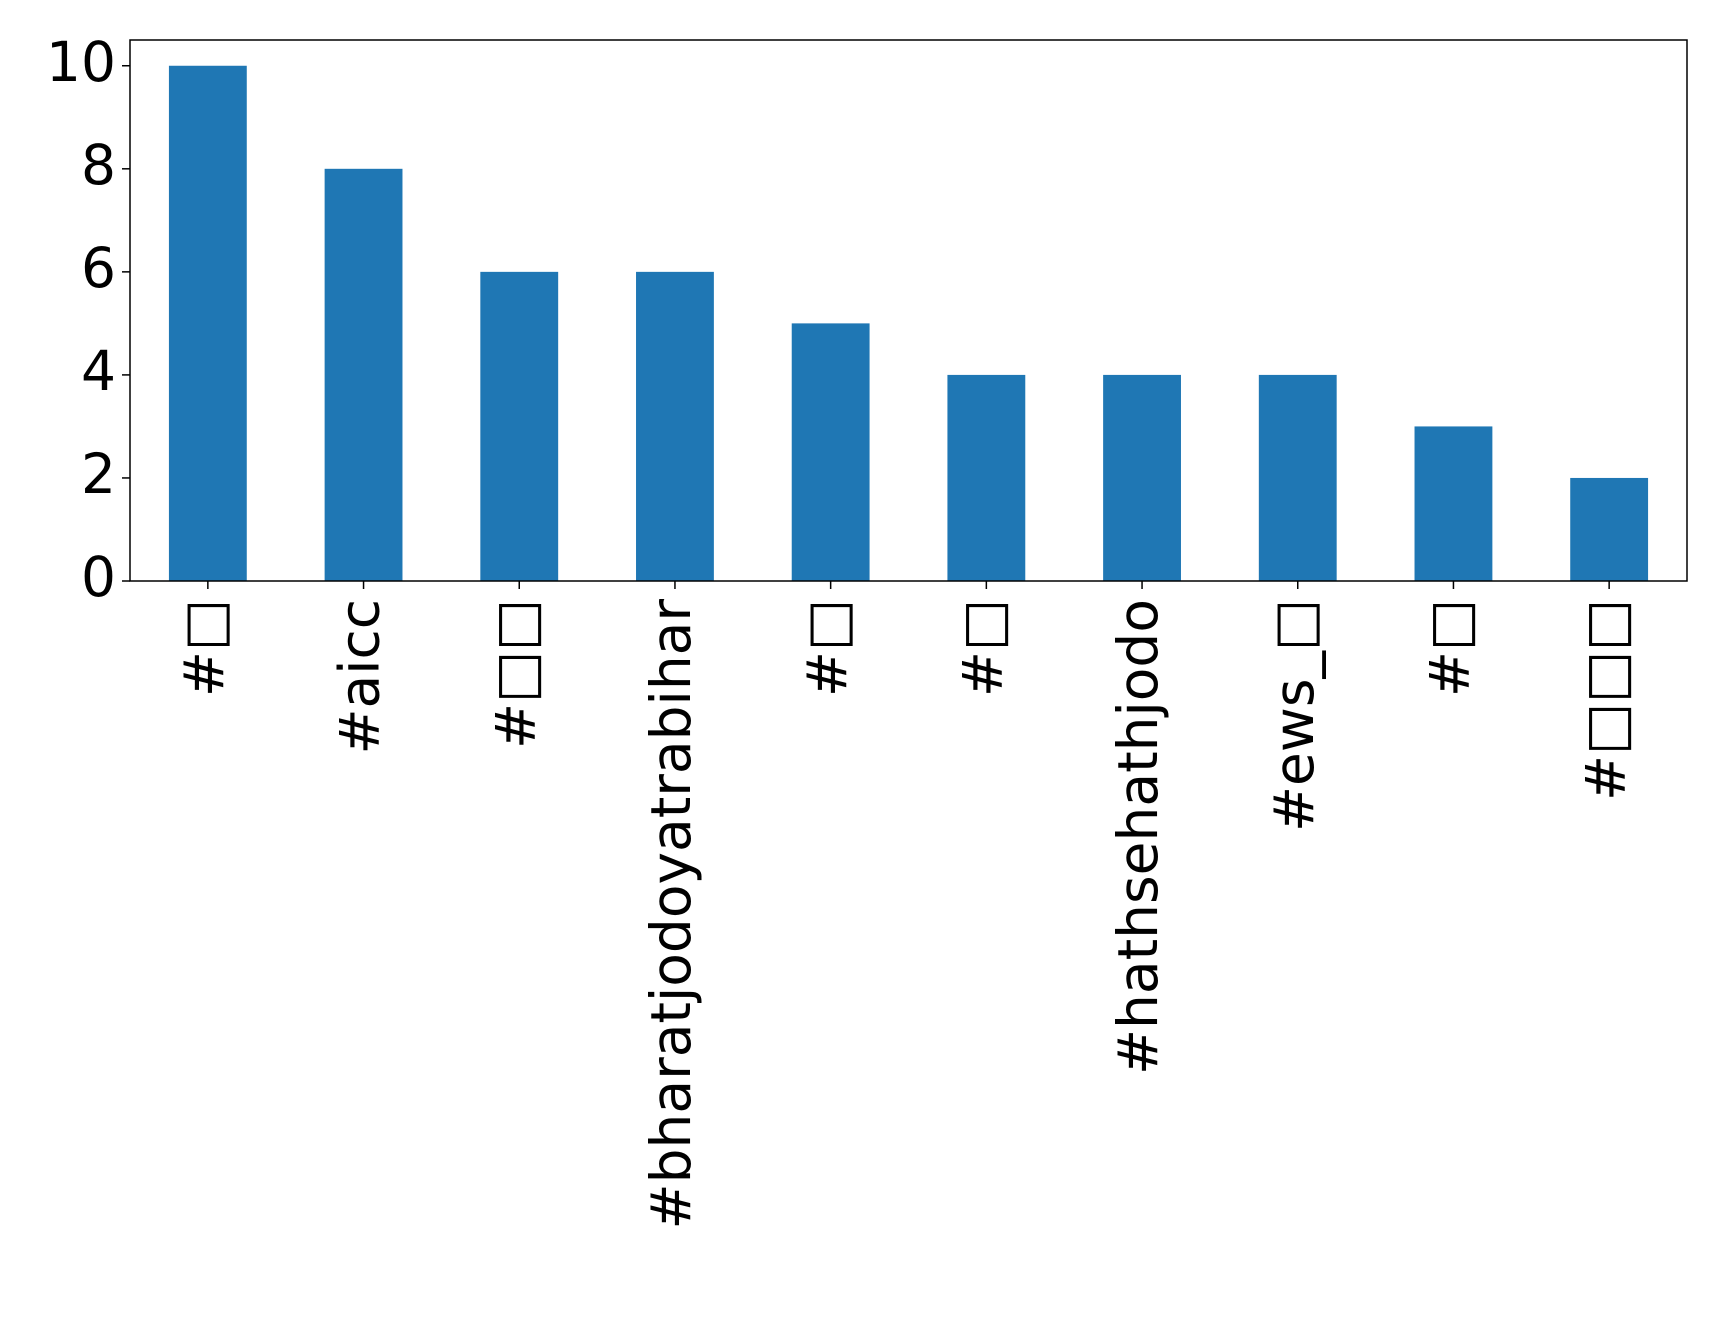 The image size is (1719, 1344). I want to click on y-tick-label: 6, so click(98, 268).